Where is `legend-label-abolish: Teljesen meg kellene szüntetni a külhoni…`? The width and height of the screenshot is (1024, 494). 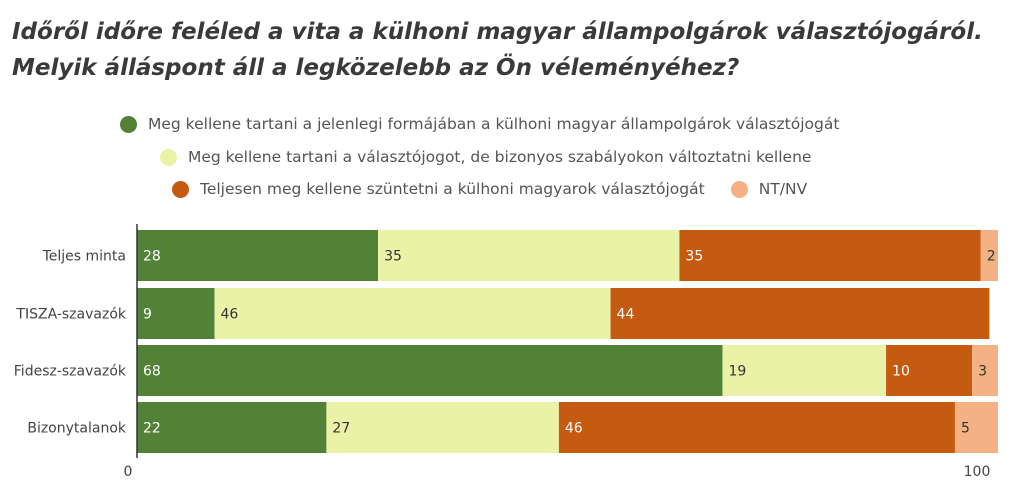 legend-label-abolish: Teljesen meg kellene szüntetni a külhoni… is located at coordinates (452, 189).